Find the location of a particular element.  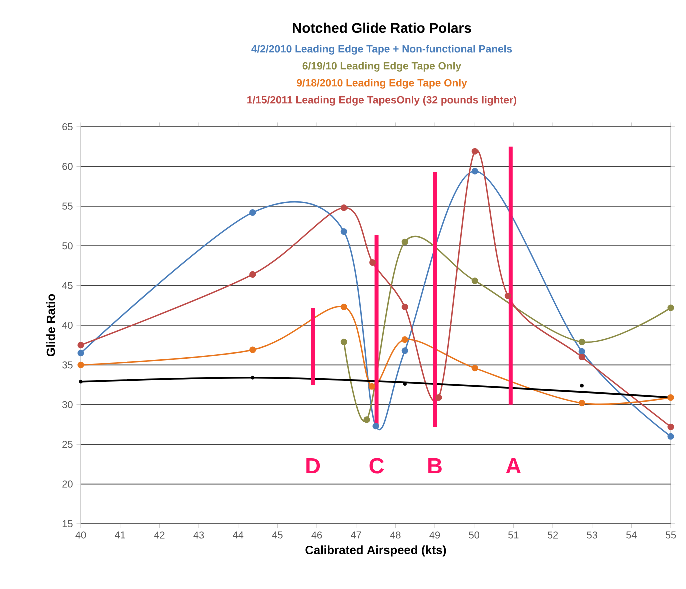

y-tick-label: 50 is located at coordinates (67, 246).